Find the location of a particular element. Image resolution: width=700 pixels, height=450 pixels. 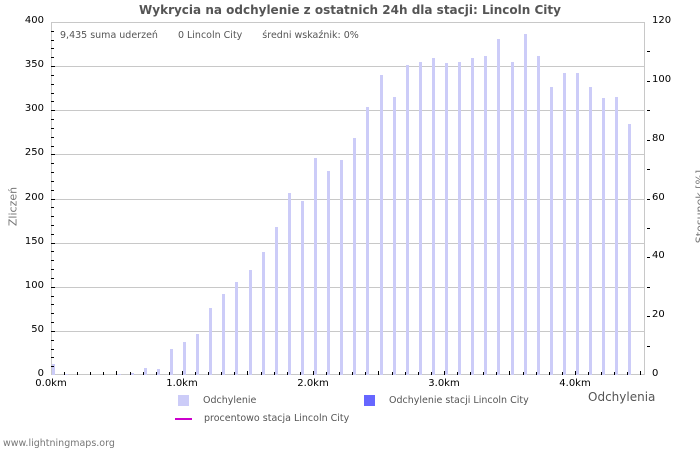

y2-axis-label: Stosunek [%] is located at coordinates (696, 206).